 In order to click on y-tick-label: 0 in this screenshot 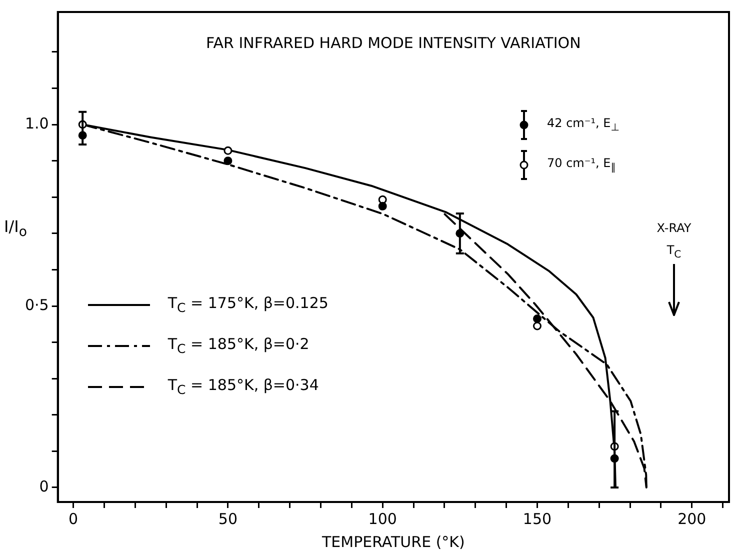, I will do `click(44, 486)`.